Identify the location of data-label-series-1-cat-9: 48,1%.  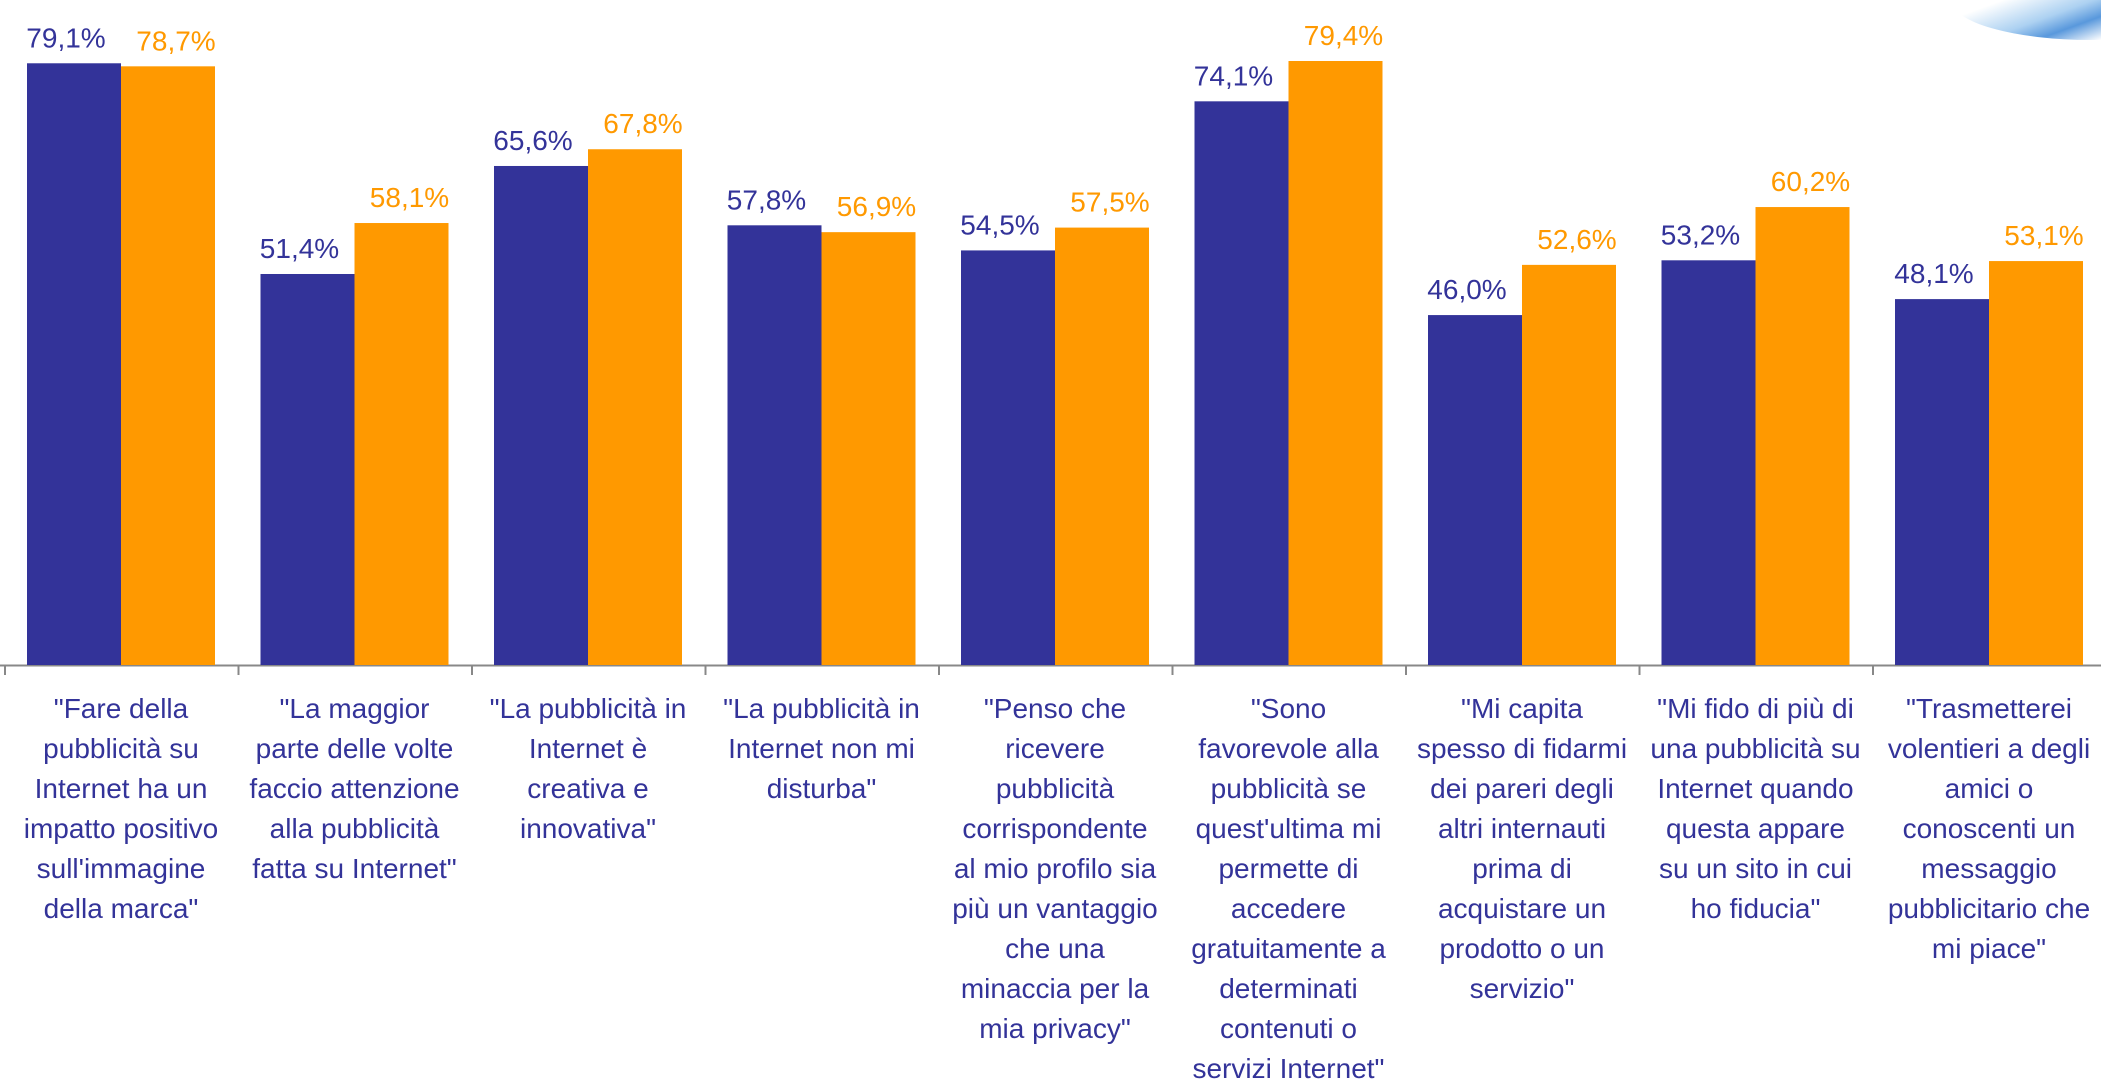
(1933, 273).